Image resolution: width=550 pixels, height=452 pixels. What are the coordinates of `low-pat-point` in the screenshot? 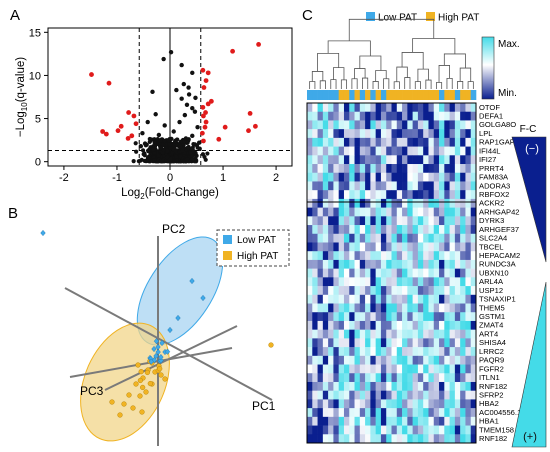 It's located at (156, 341).